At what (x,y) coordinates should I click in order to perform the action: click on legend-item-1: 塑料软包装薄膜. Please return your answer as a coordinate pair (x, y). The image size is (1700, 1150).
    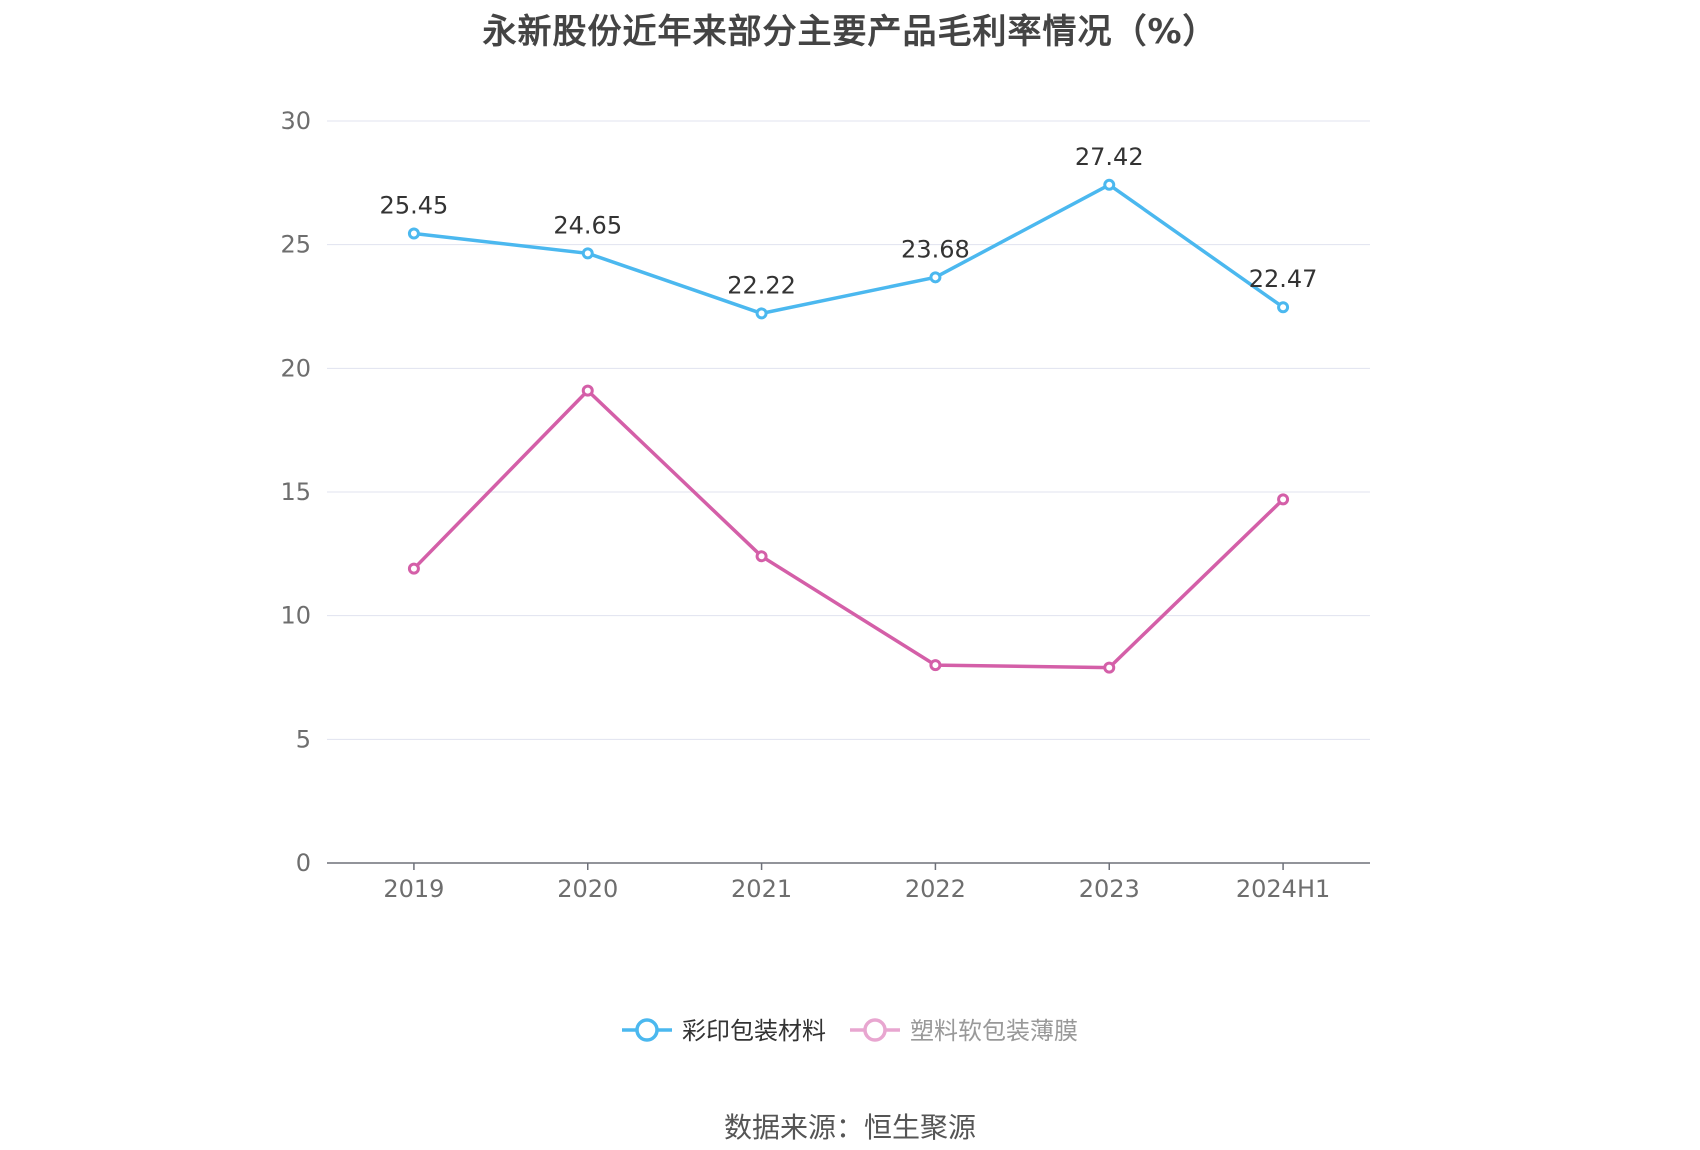
    Looking at the image, I should click on (964, 1031).